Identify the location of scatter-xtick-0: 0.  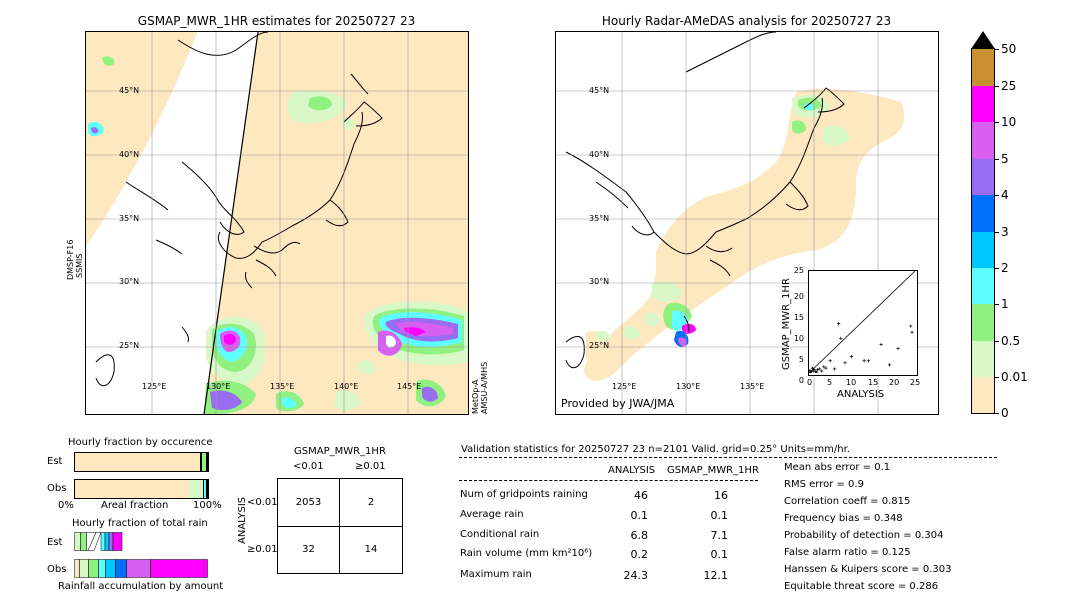
(810, 382).